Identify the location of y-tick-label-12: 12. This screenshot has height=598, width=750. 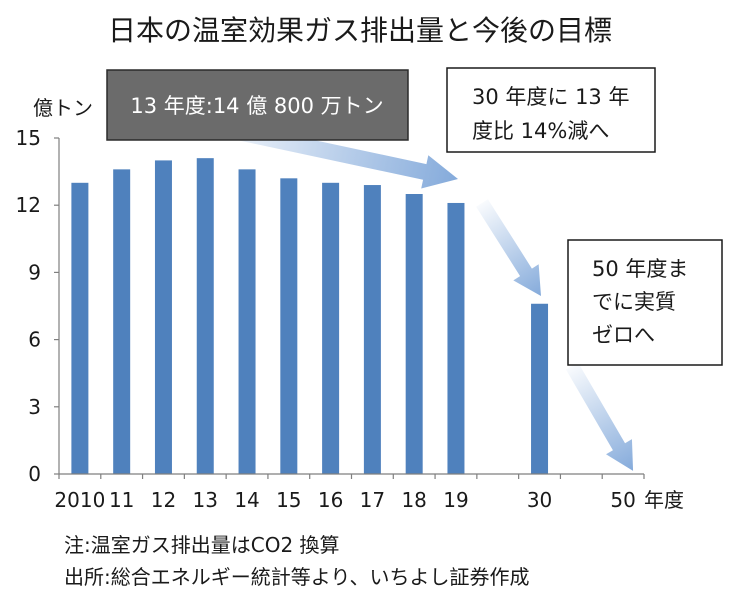
(28, 205).